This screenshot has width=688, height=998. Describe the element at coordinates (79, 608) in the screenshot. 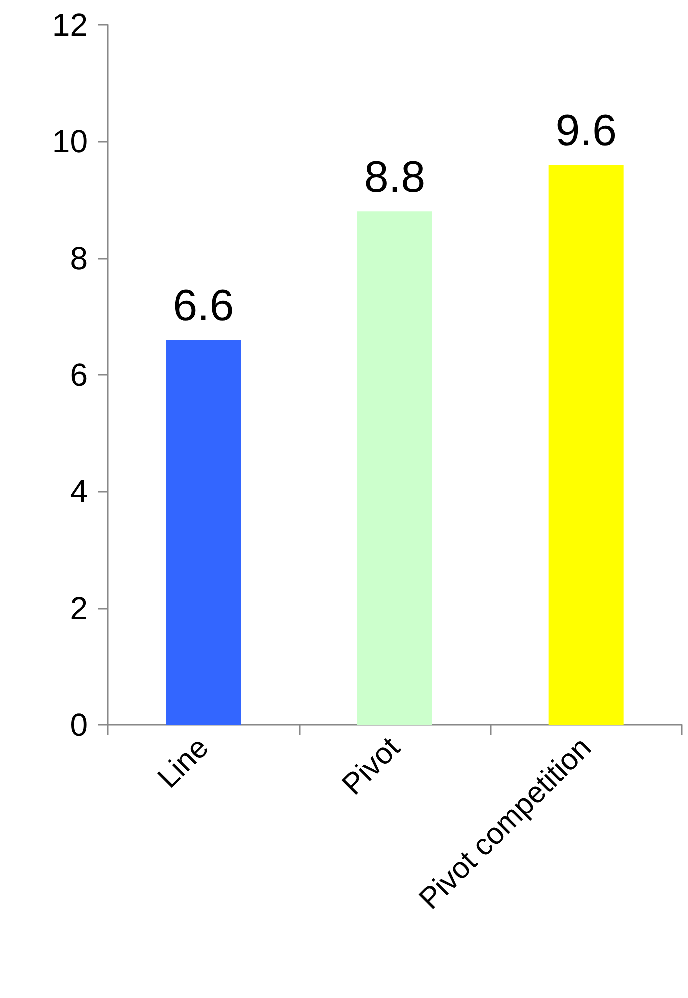

I see `y-tick-label: 2` at that location.